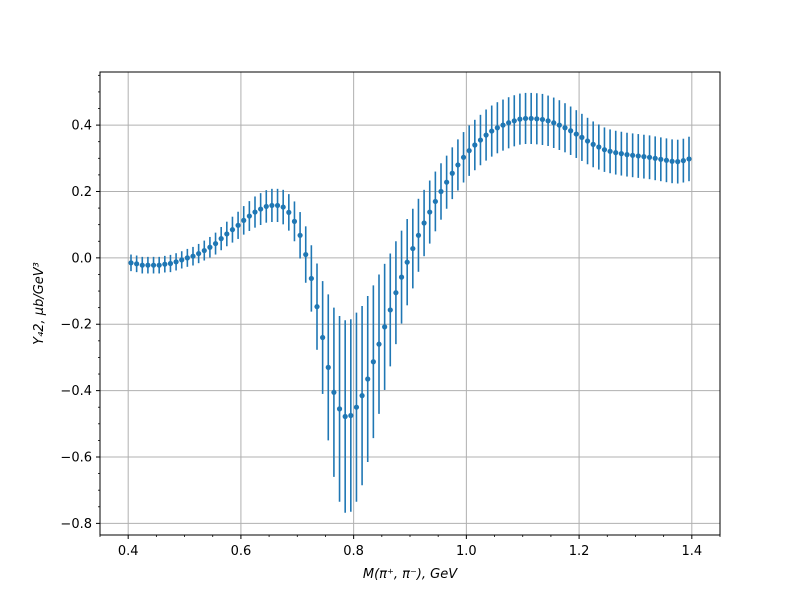 The height and width of the screenshot is (600, 800). I want to click on x-tick-label: 0.8, so click(353, 551).